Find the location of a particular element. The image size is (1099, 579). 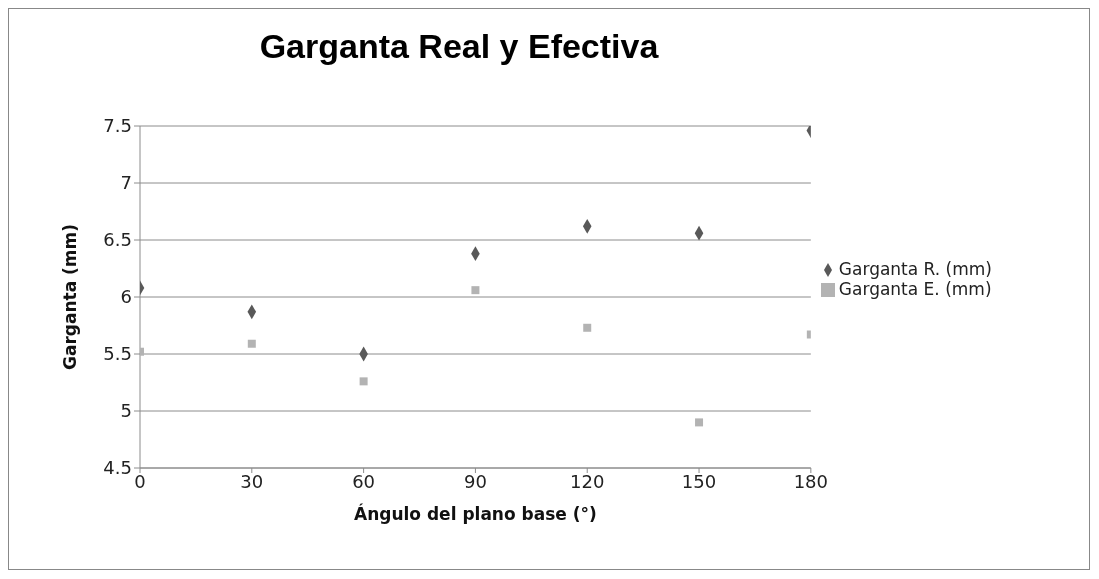

y-axis-title: Garganta (mm) is located at coordinates (70, 297).